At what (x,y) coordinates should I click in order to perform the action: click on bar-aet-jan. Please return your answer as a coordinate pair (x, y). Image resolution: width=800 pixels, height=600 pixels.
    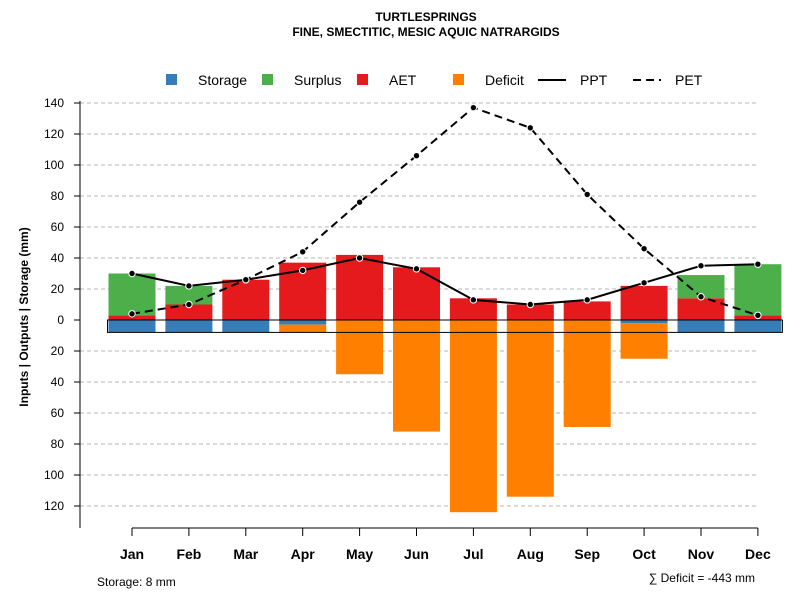
    Looking at the image, I should click on (132, 317).